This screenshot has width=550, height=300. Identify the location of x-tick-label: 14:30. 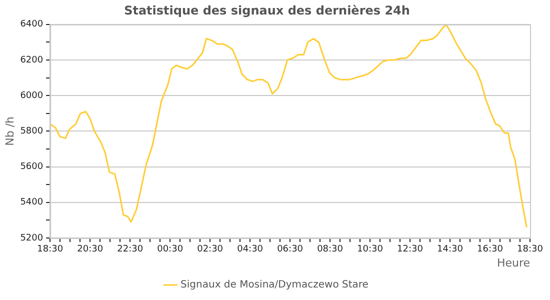
(450, 249).